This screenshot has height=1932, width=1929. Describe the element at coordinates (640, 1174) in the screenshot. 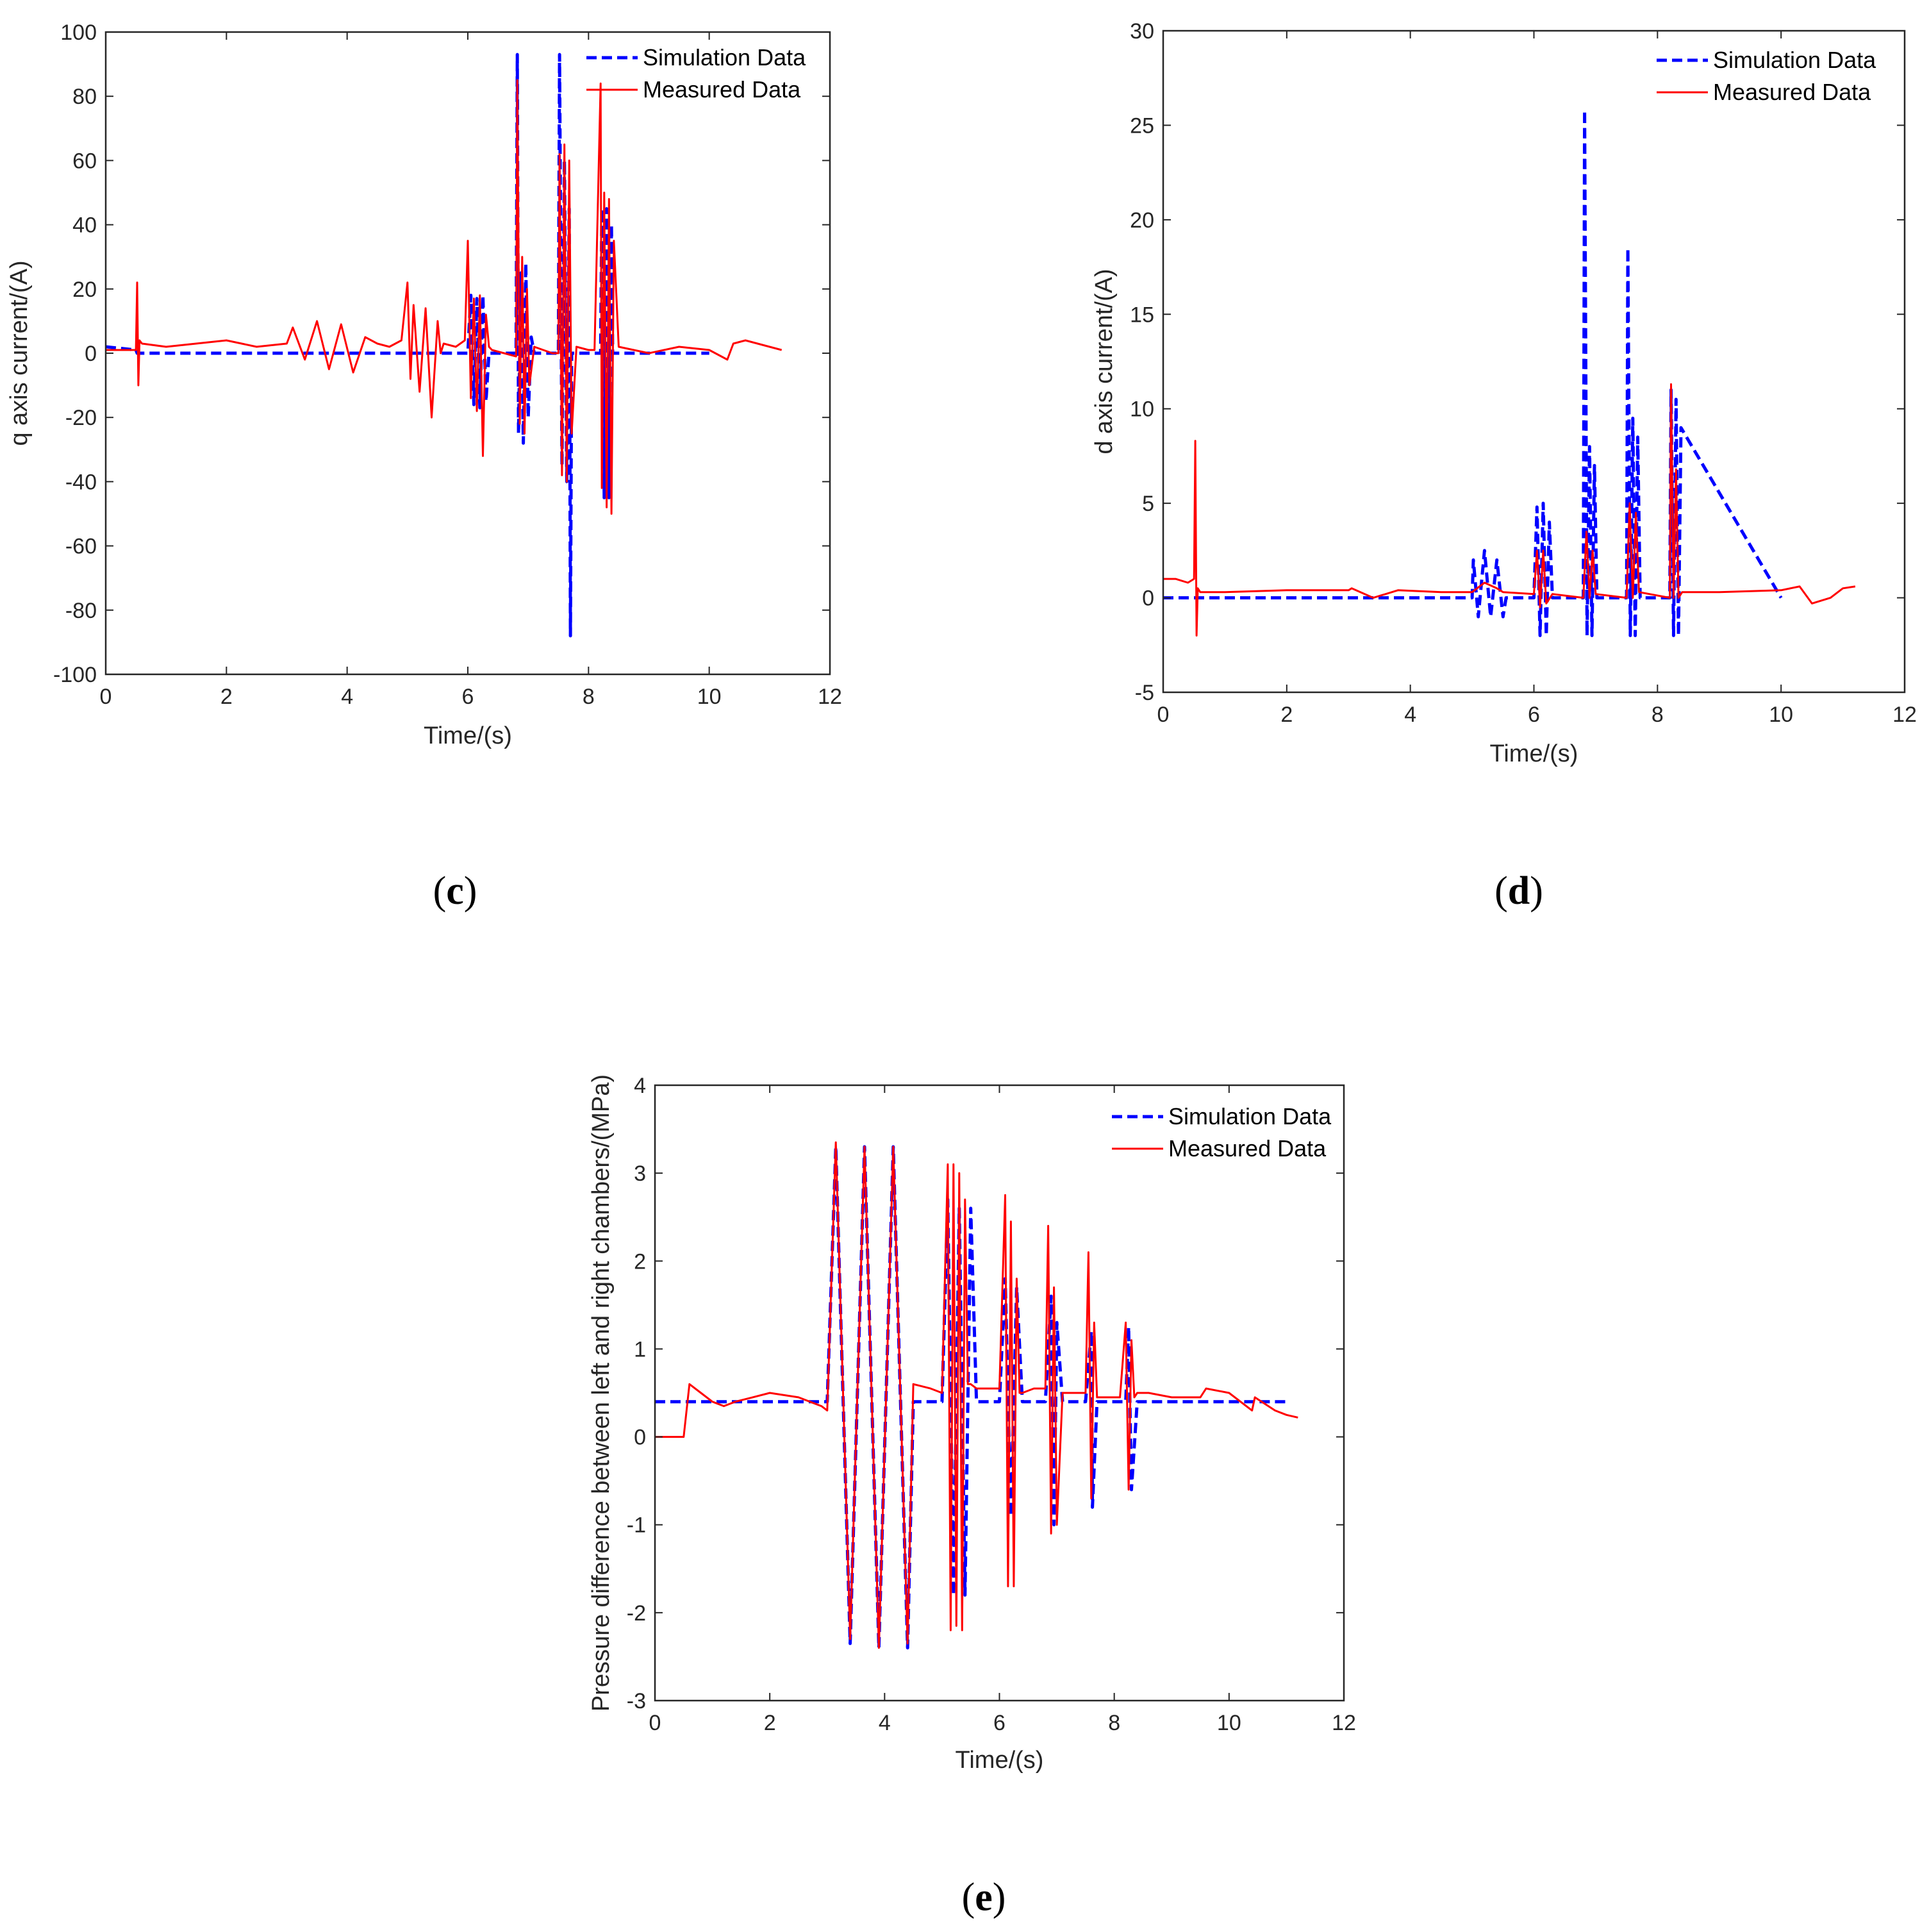

I see `y-tick-label: 3` at that location.